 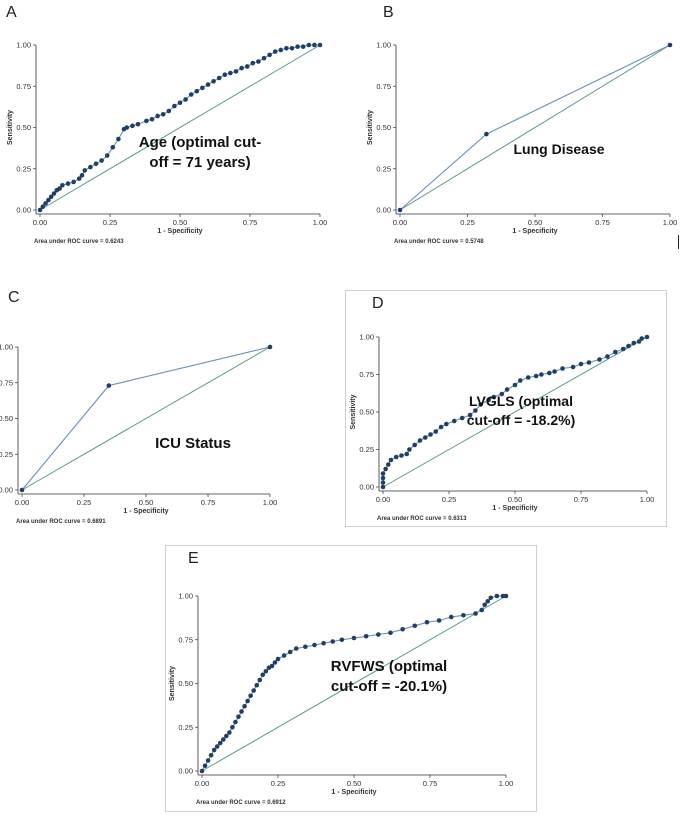 I want to click on y-tick-label: 0.50, so click(x=383, y=127).